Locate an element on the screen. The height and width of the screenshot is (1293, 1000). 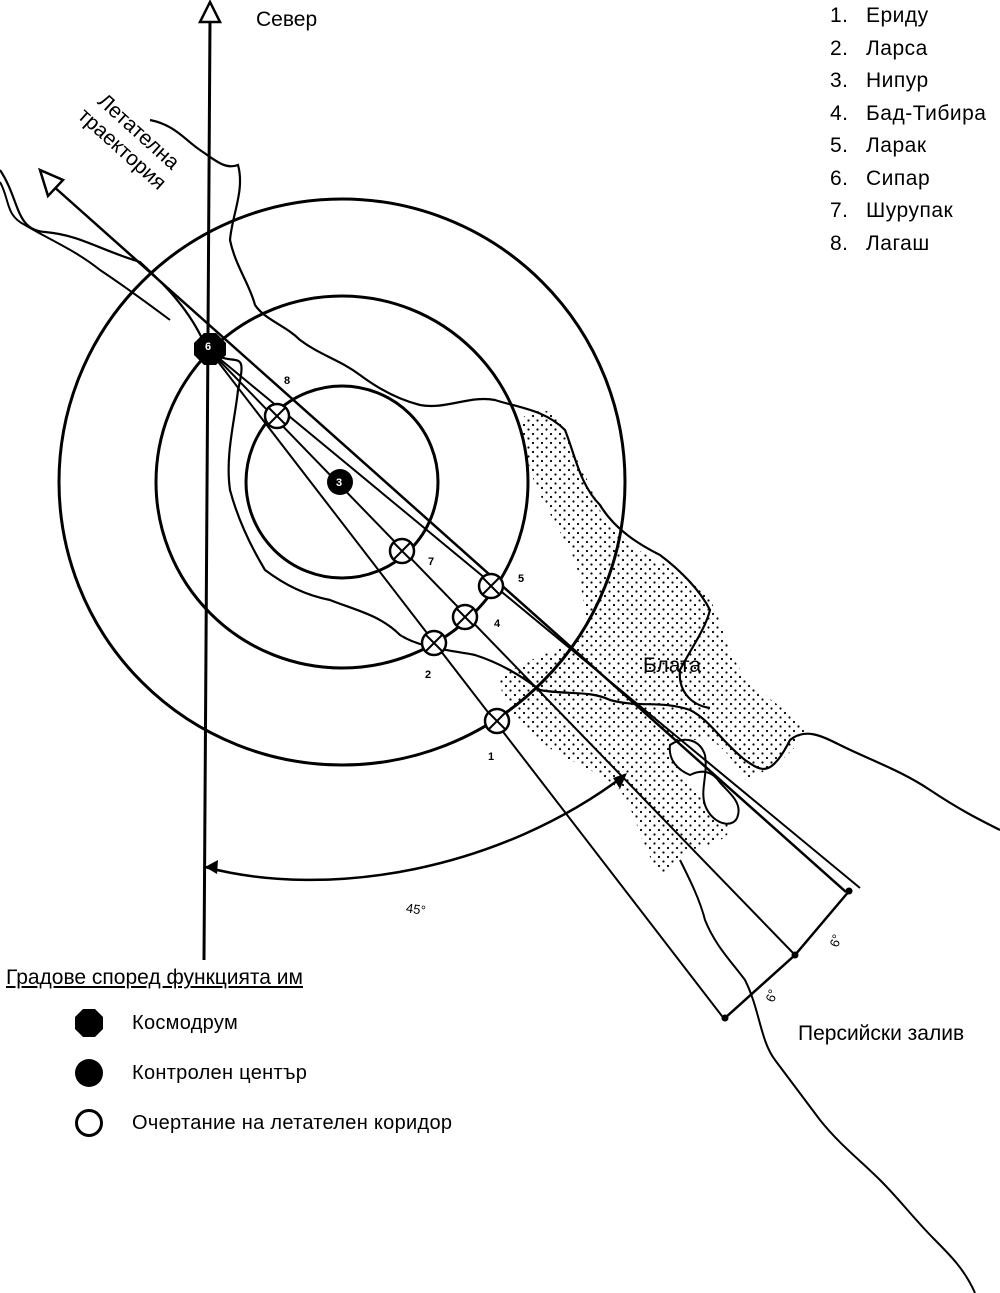
city-number: 2. is located at coordinates (839, 48).